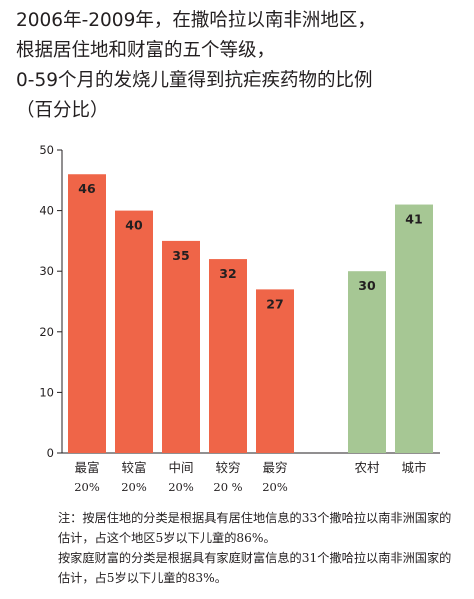  Describe the element at coordinates (62, 110) in the screenshot. I see `title-line-4: （百分比）` at that location.